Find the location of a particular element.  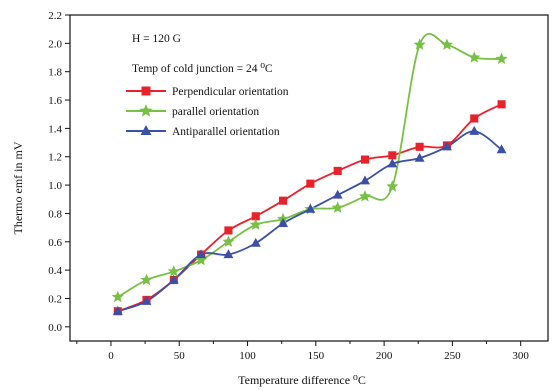

y-tick-label: 2.2 is located at coordinates (55, 16).